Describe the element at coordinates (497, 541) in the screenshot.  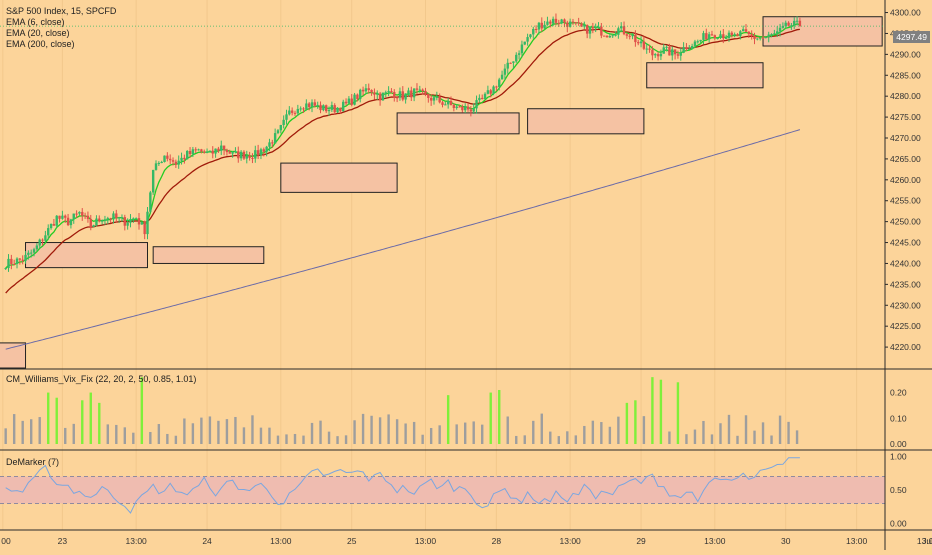
I see `time-tick-label: 28` at that location.